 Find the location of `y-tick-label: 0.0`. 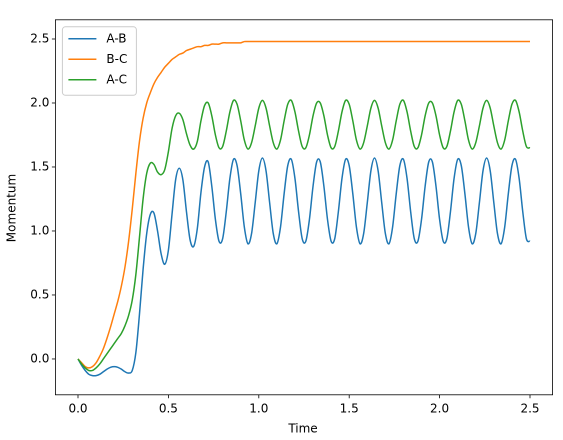

y-tick-label: 0.0 is located at coordinates (39, 358).